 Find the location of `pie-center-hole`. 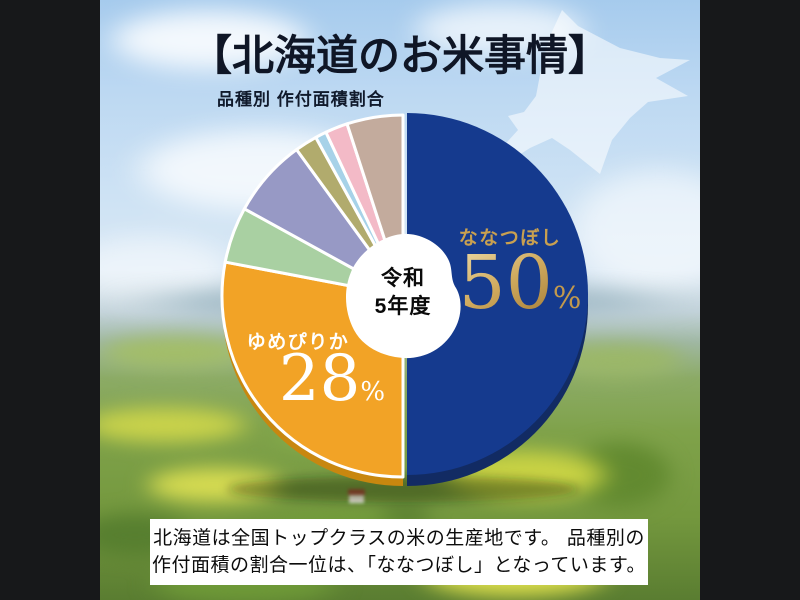

pie-center-hole is located at coordinates (403, 296).